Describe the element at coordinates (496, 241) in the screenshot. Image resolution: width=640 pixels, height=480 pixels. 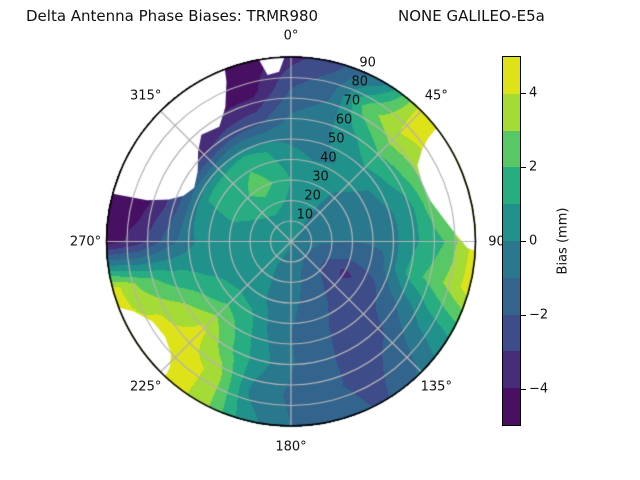
I see `azimuth-label-90: 90` at that location.